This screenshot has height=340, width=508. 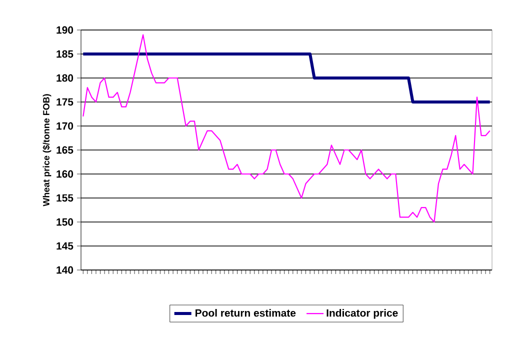 What do you see at coordinates (65, 30) in the screenshot?
I see `y-tick-label: 190` at bounding box center [65, 30].